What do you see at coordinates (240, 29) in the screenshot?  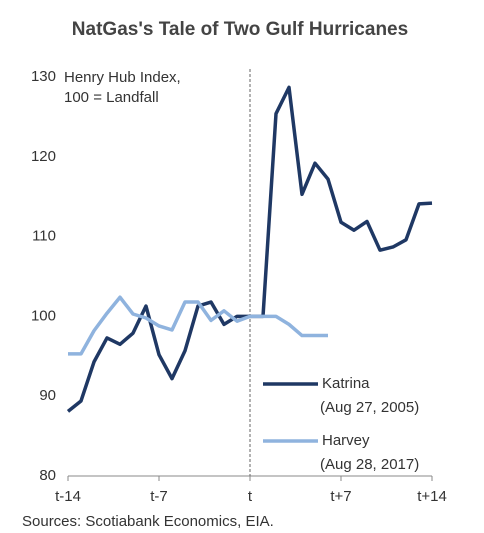 I see `chart-title: NatGas's Tale of Two Gulf Hurricanes` at bounding box center [240, 29].